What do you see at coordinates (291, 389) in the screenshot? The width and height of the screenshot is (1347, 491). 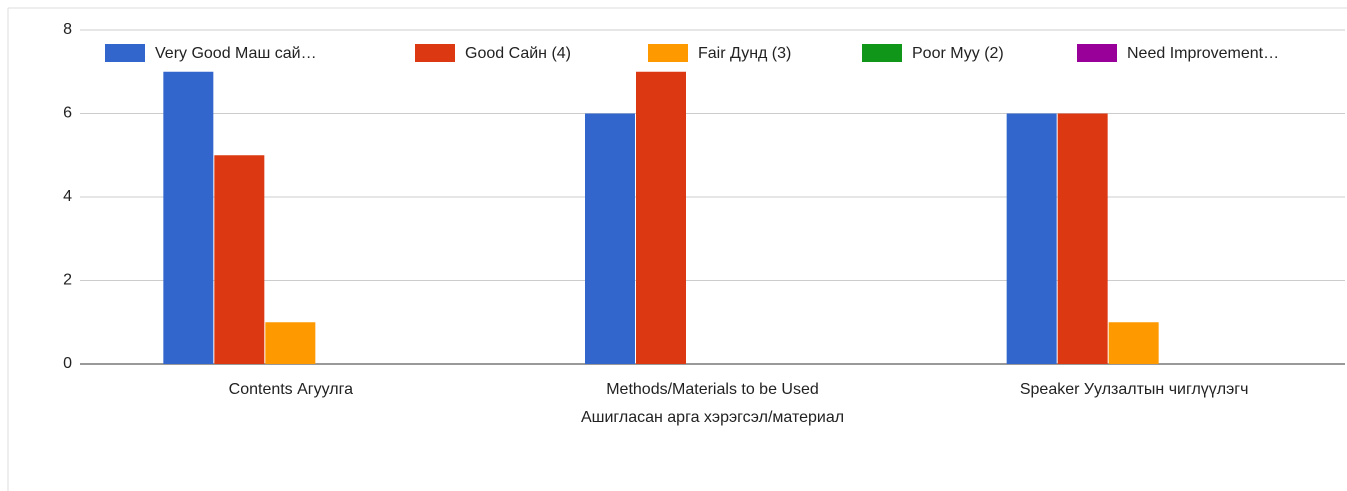 I see `x-tick-label: Contents Агуулга` at bounding box center [291, 389].